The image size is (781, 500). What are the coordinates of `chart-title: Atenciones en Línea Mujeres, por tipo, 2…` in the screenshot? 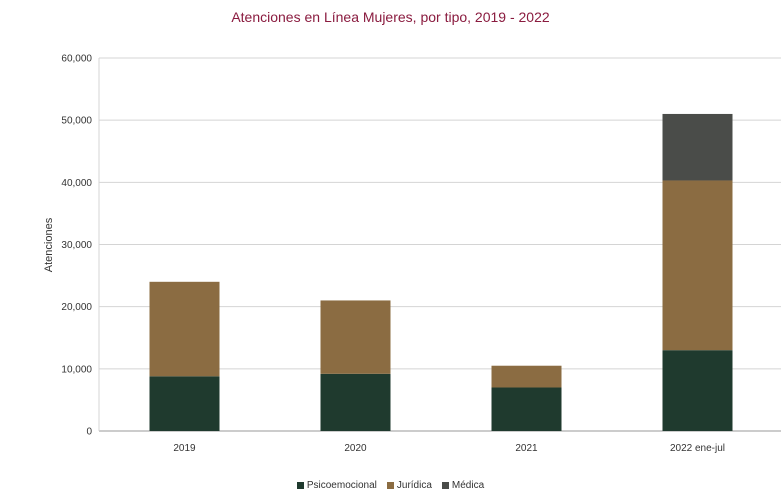 It's located at (390, 17).